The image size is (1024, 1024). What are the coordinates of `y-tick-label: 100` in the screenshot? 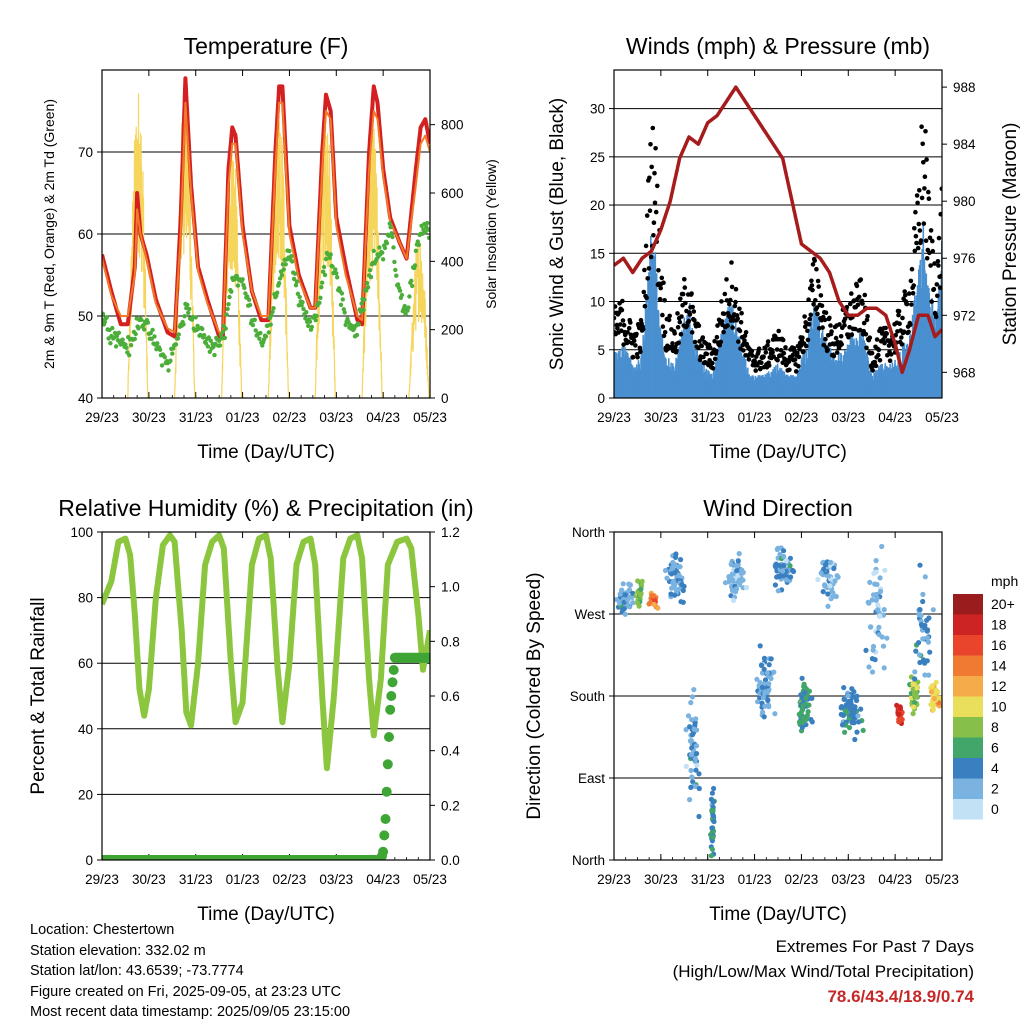 It's located at (81, 532).